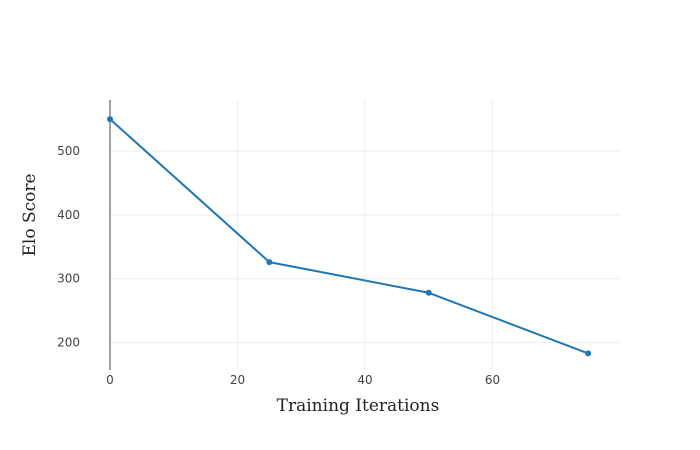 The width and height of the screenshot is (700, 450). What do you see at coordinates (68, 343) in the screenshot?
I see `y-tick-label-0: 200` at bounding box center [68, 343].